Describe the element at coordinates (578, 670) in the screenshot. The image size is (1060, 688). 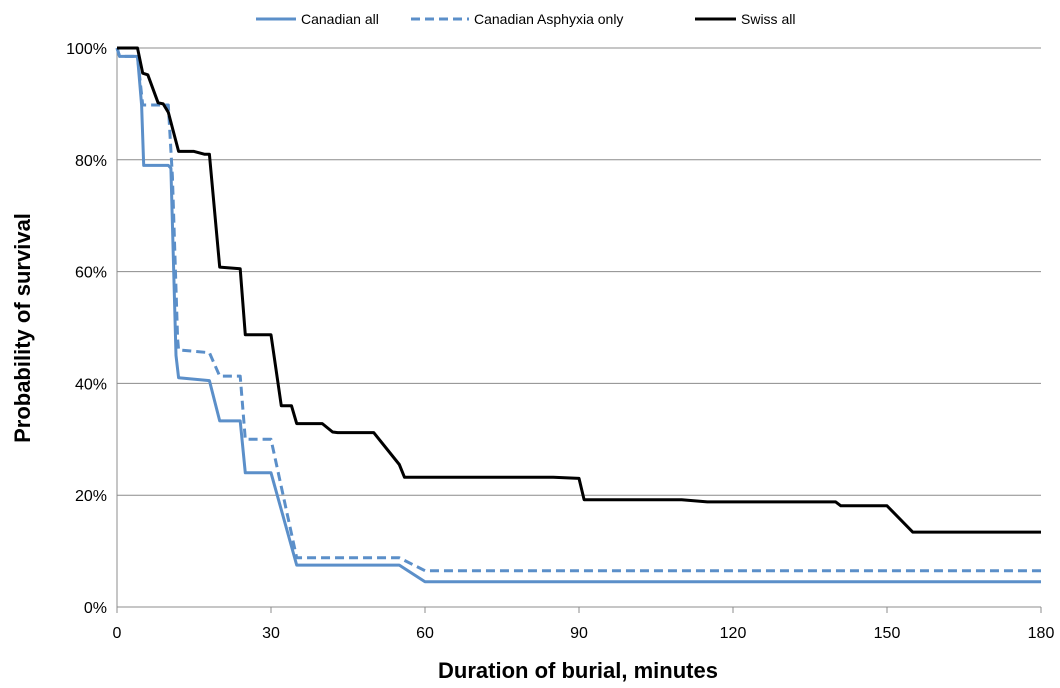
I see `x-axis-title: Duration of burial, minutes` at that location.